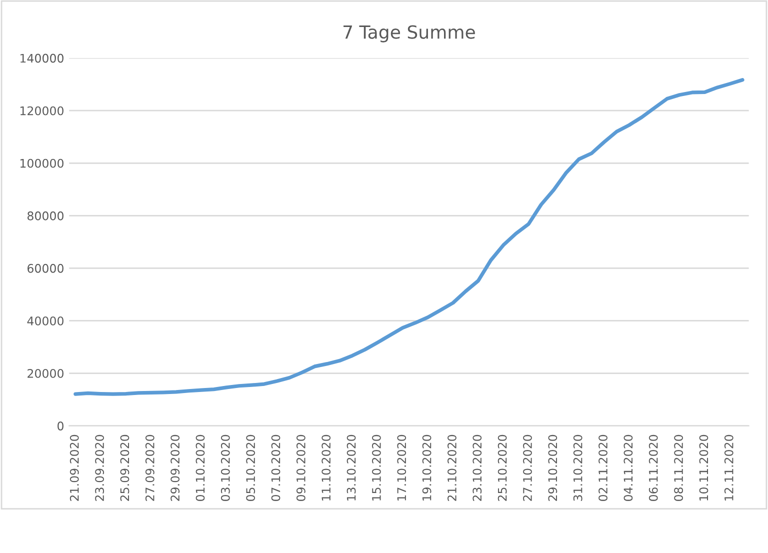 The width and height of the screenshot is (768, 553). I want to click on y-tick-label: 80000, so click(46, 215).